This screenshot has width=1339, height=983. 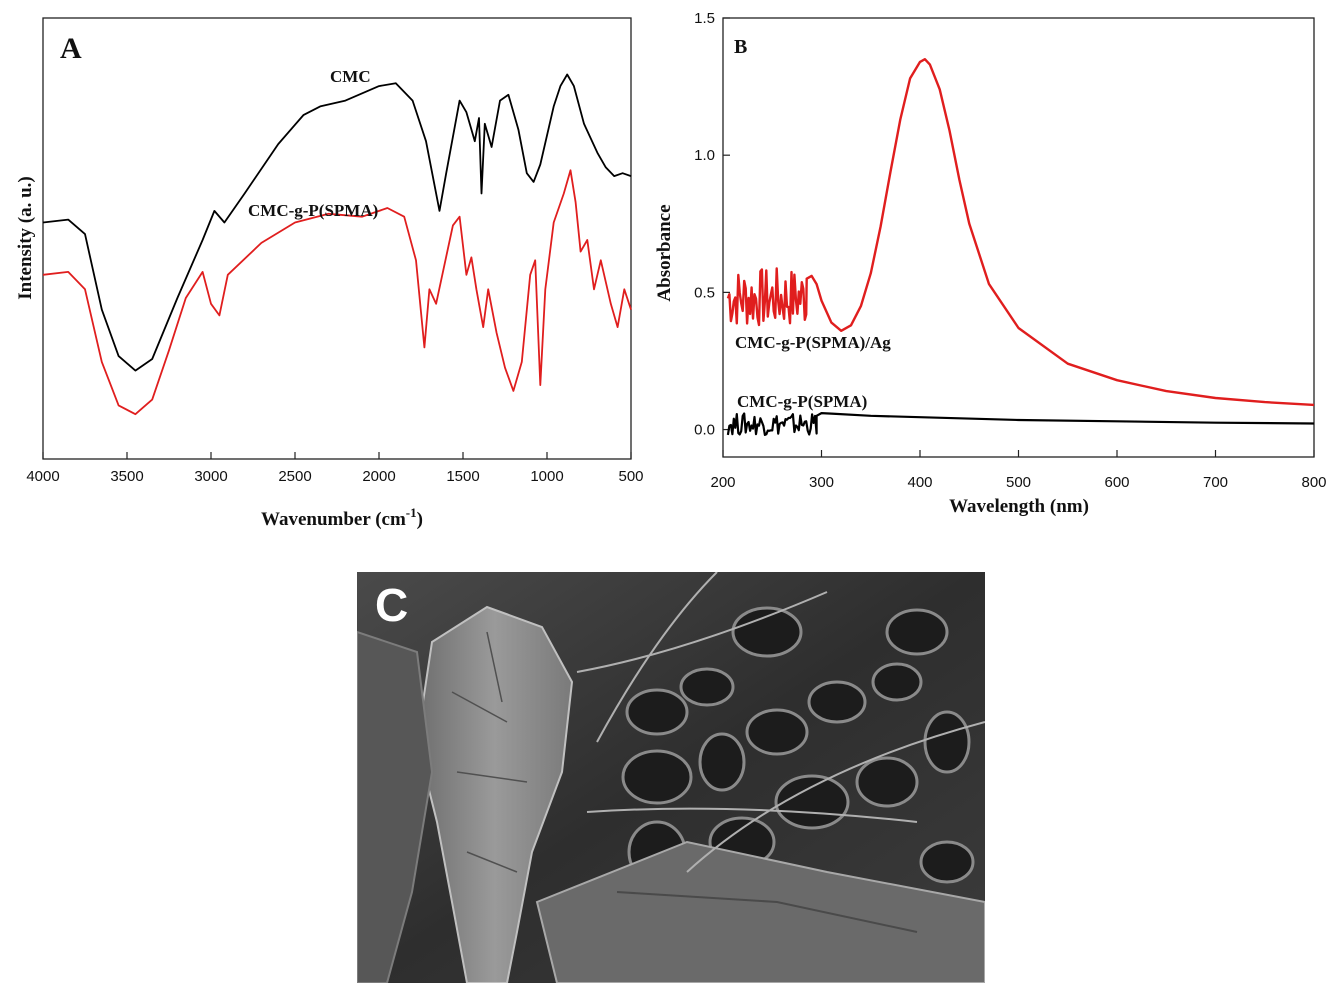 I want to click on panel-c-label: C, so click(x=392, y=605).